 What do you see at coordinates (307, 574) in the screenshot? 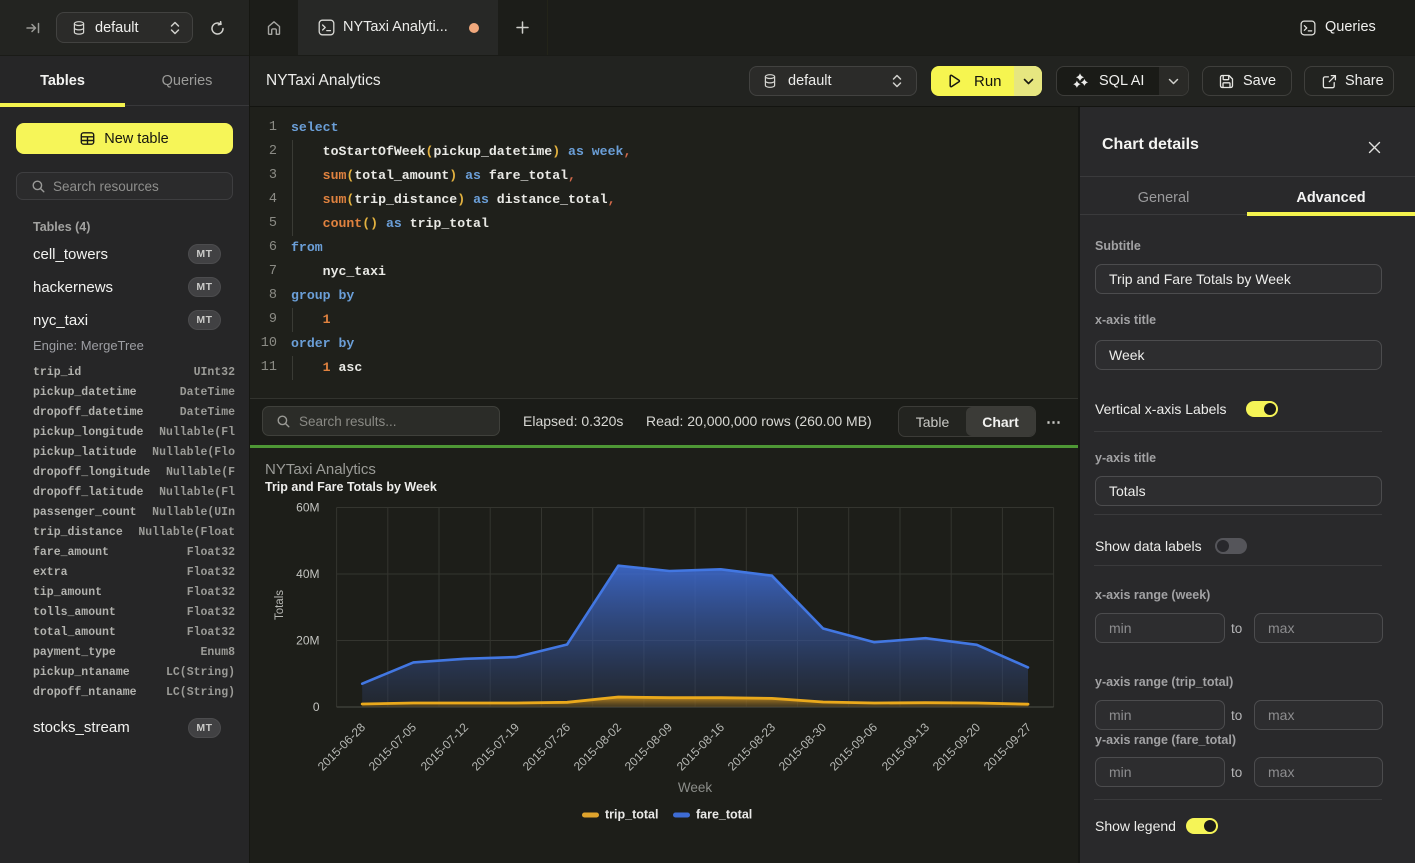
I see `svg-text: 40M` at bounding box center [307, 574].